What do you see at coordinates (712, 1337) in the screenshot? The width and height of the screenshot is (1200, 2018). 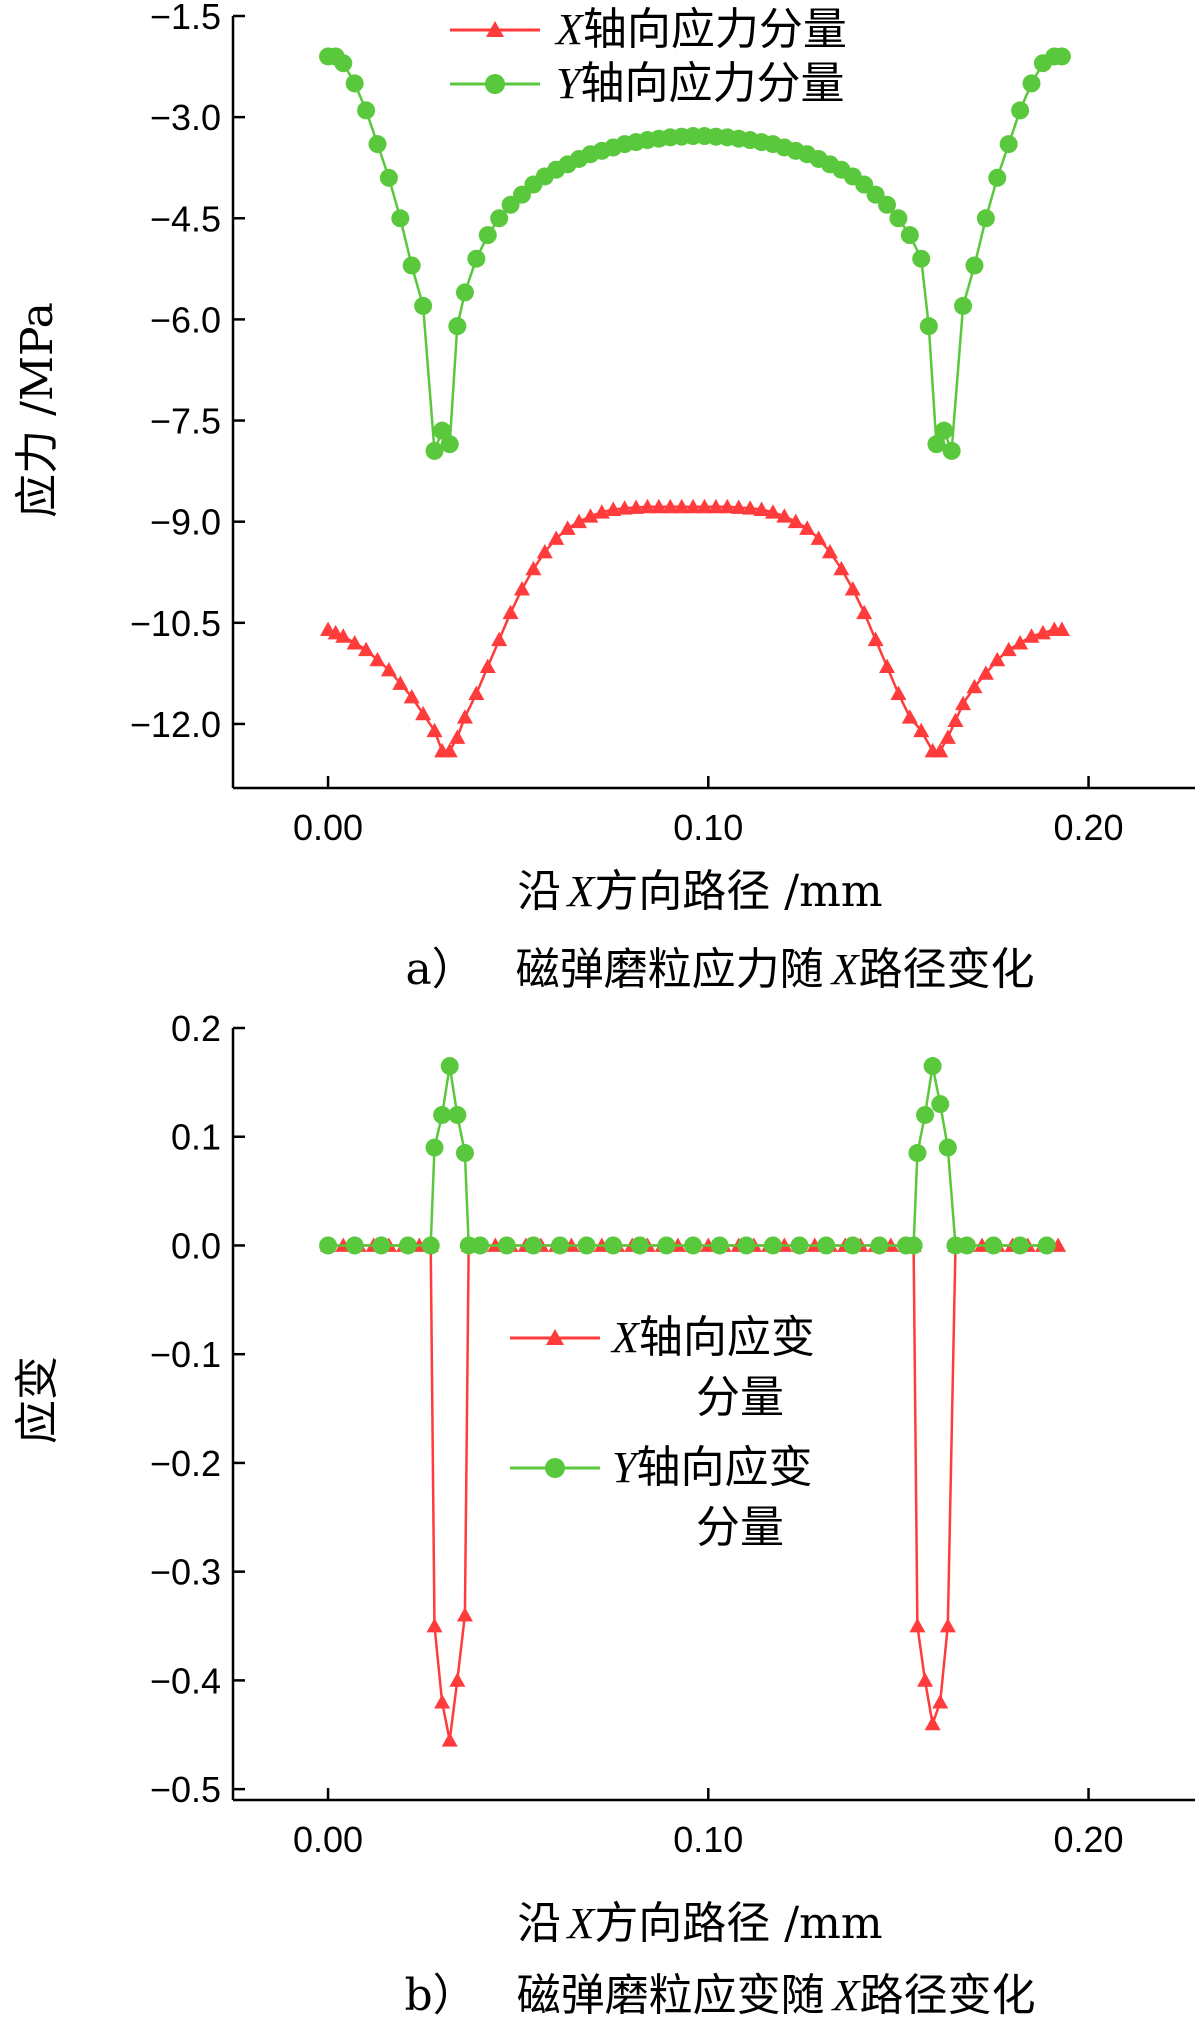 I see `strain-legend-x-label: X轴向应变` at bounding box center [712, 1337].